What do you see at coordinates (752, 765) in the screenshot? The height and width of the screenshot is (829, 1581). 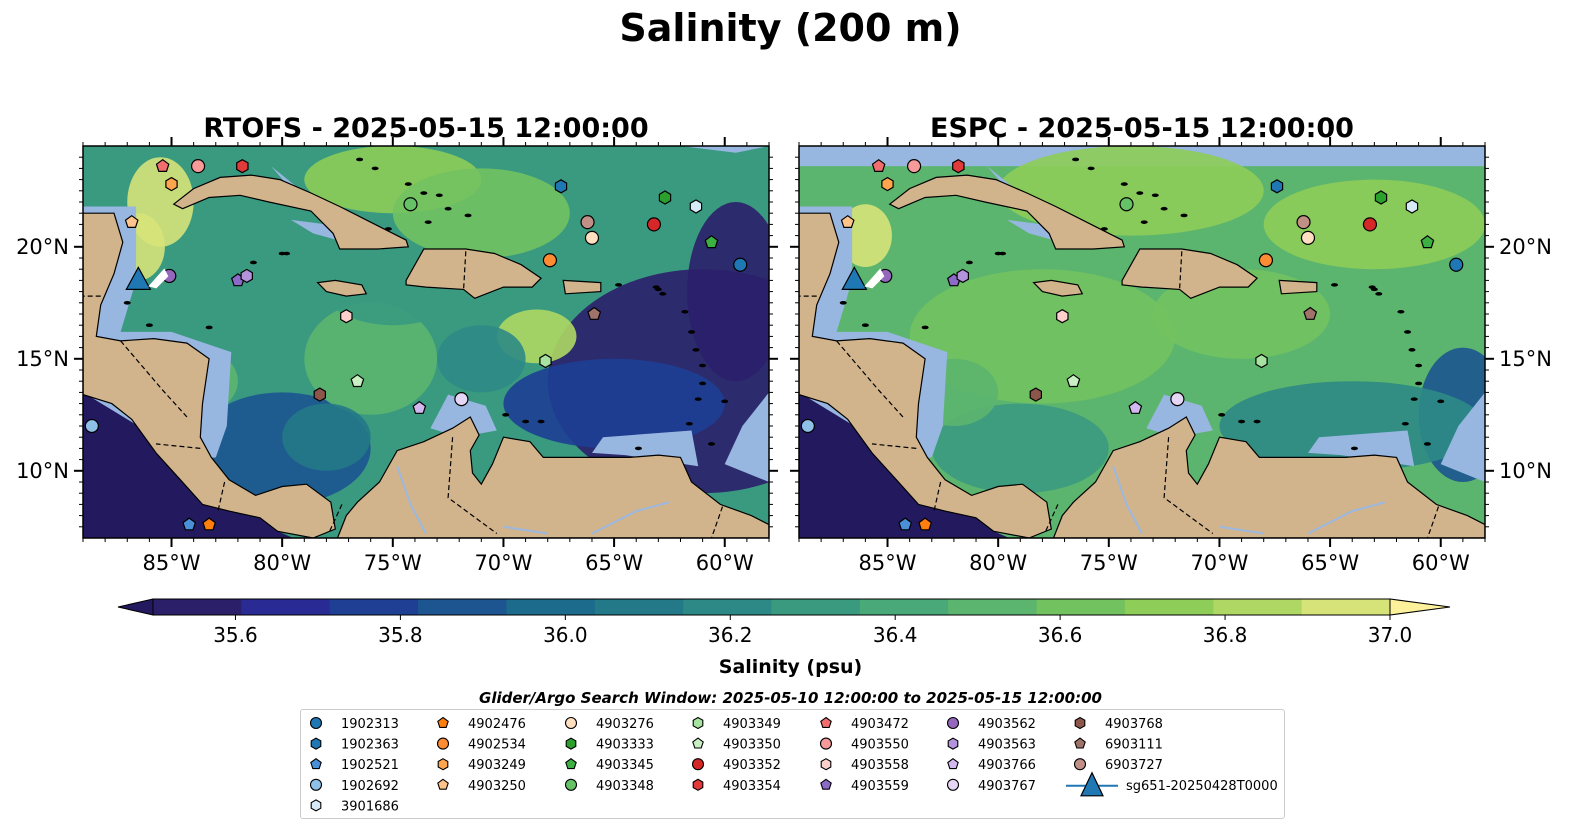 I see `legend-label: 4903352` at bounding box center [752, 765].